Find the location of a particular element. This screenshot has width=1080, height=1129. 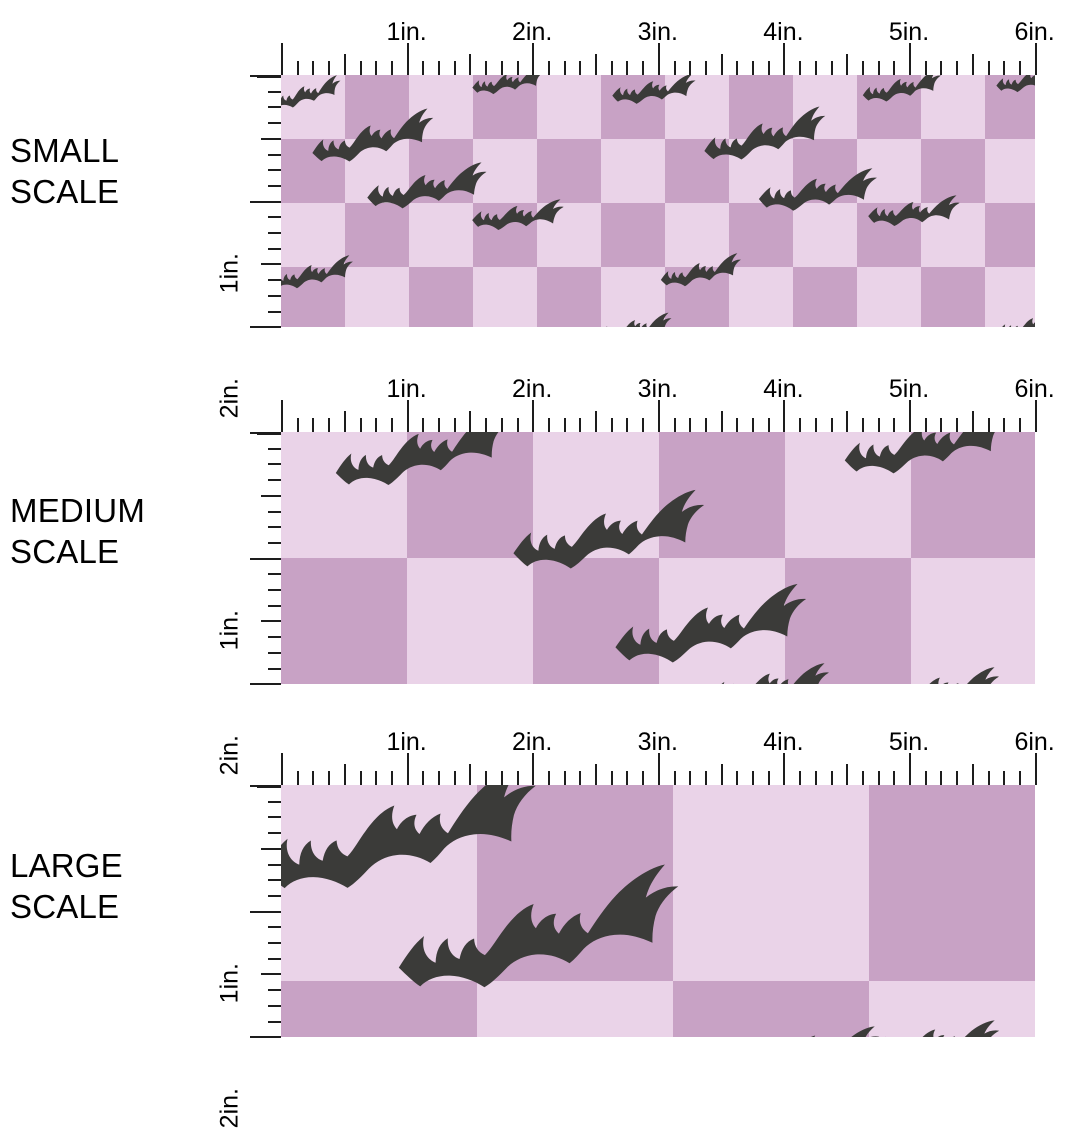

horizontal-ruler-labels-small: 1in. 2in. 3in. 4in. 5in. 6in. is located at coordinates (540, 32).